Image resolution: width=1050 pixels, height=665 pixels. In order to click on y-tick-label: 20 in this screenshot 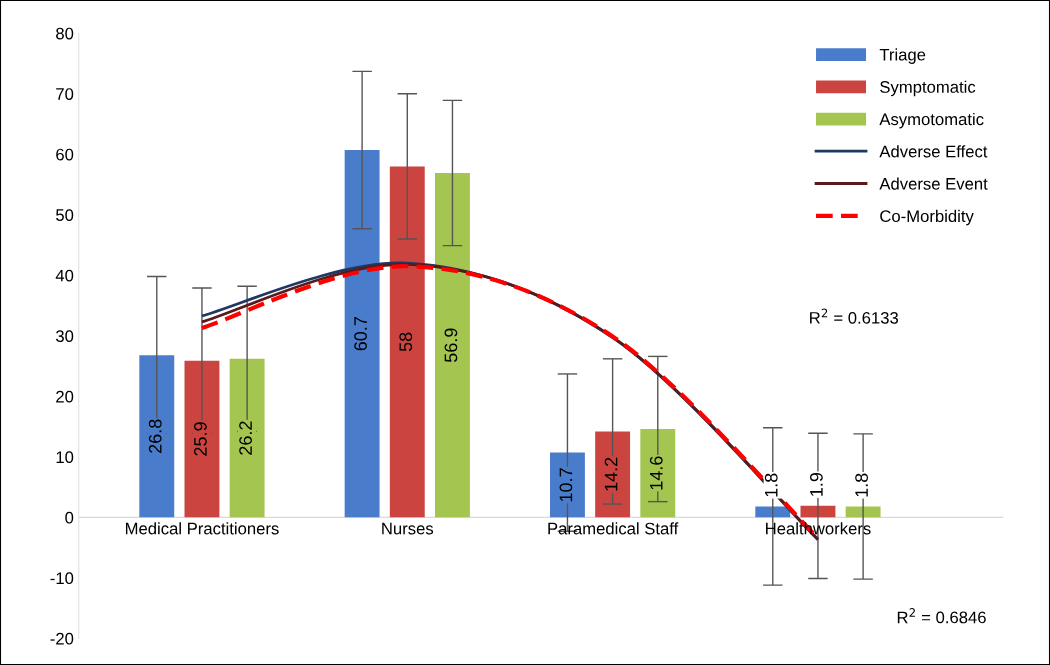, I will do `click(65, 396)`.